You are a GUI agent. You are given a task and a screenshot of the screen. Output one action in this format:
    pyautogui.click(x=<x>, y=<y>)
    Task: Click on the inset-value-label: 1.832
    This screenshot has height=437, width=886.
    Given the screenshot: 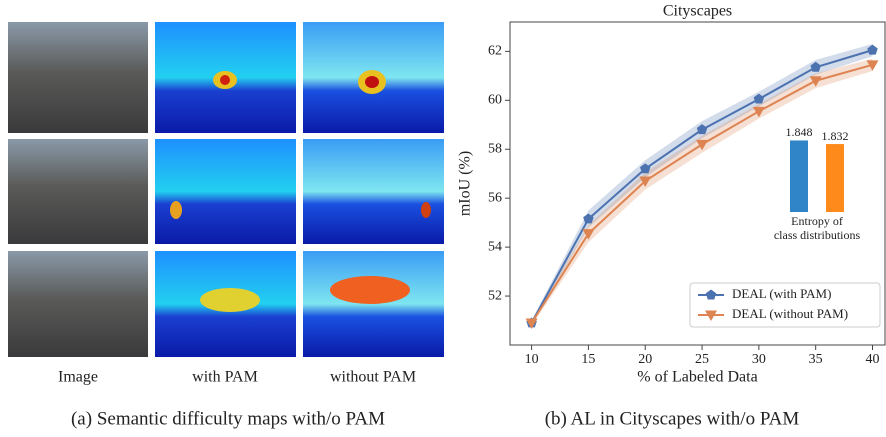 What is the action you would take?
    pyautogui.click(x=835, y=136)
    